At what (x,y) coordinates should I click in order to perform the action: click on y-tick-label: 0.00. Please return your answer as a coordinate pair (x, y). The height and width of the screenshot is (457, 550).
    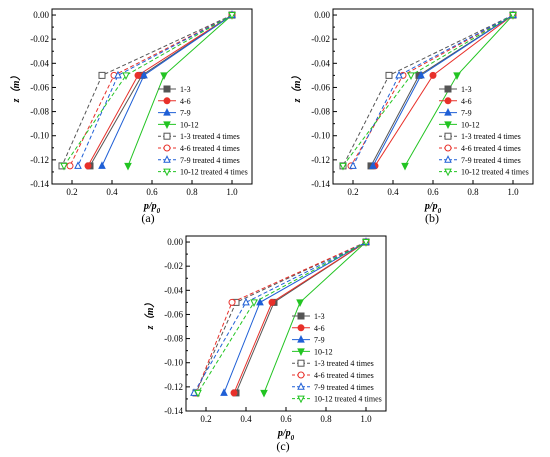
    Looking at the image, I should click on (175, 242).